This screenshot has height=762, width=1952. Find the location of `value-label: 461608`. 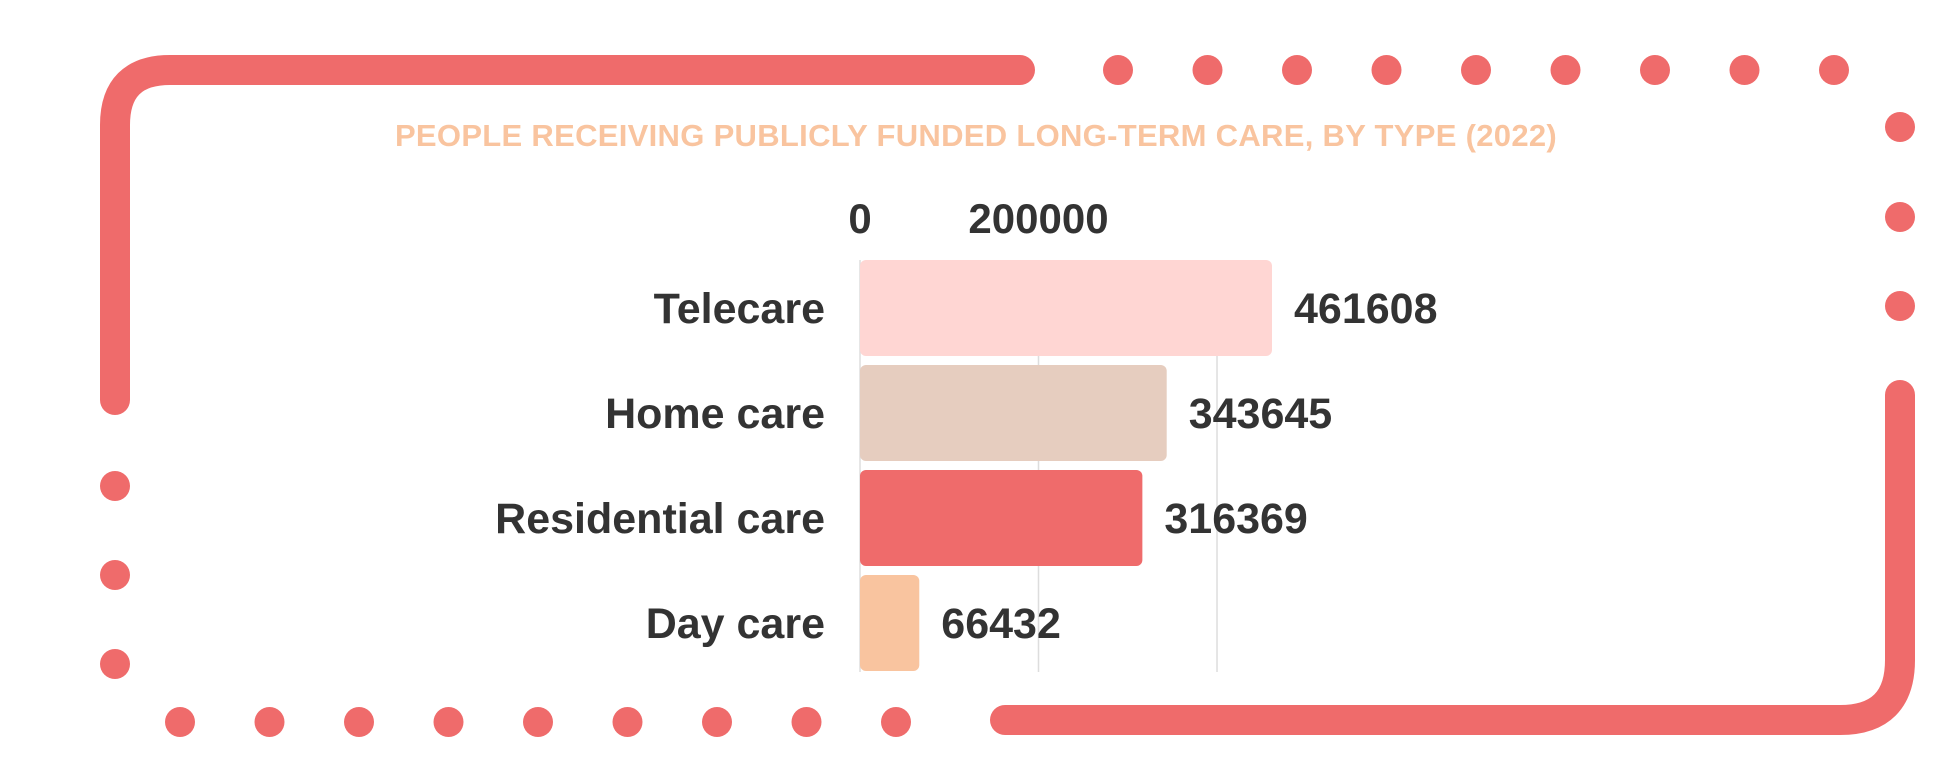

value-label: 461608 is located at coordinates (1366, 309).